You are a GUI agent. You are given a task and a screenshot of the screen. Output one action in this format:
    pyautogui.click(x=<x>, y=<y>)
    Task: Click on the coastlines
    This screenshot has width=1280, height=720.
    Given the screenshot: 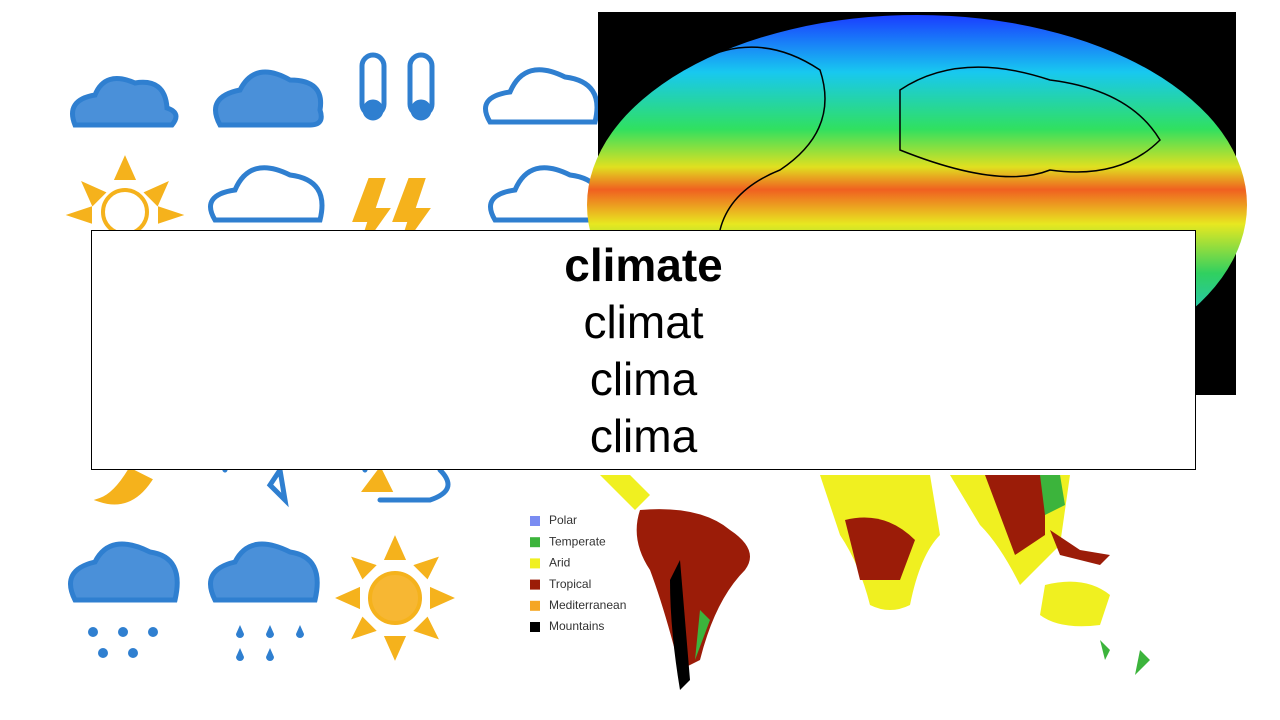 What is the action you would take?
    pyautogui.click(x=930, y=138)
    